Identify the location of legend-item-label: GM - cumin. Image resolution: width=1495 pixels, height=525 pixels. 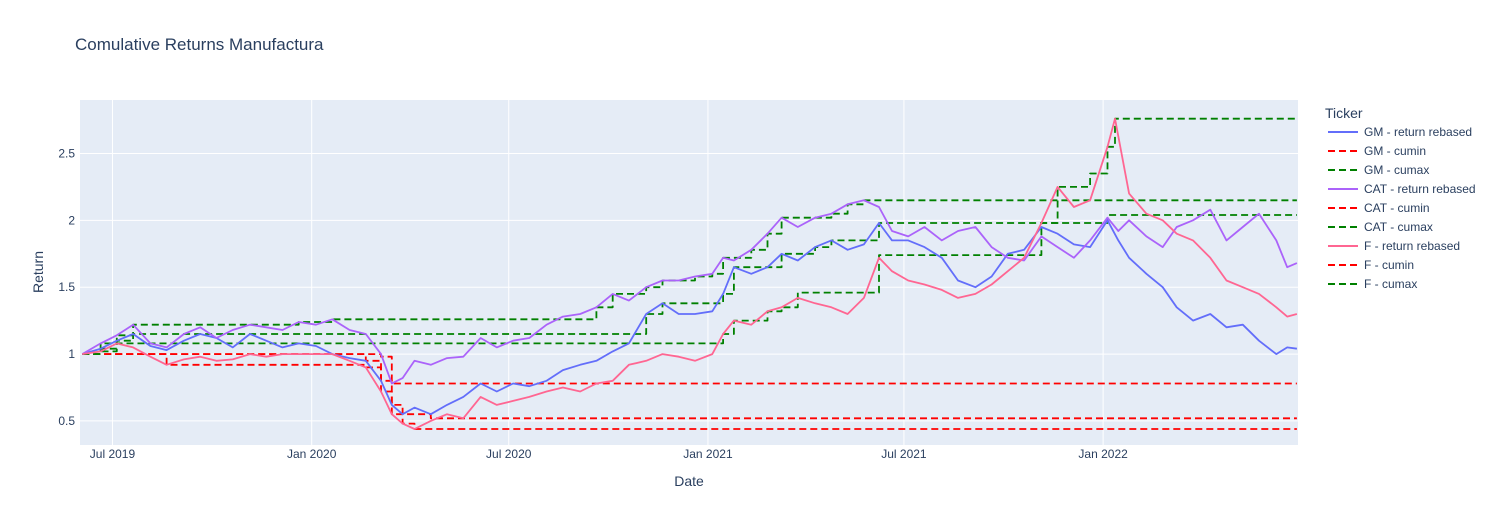
(1395, 151).